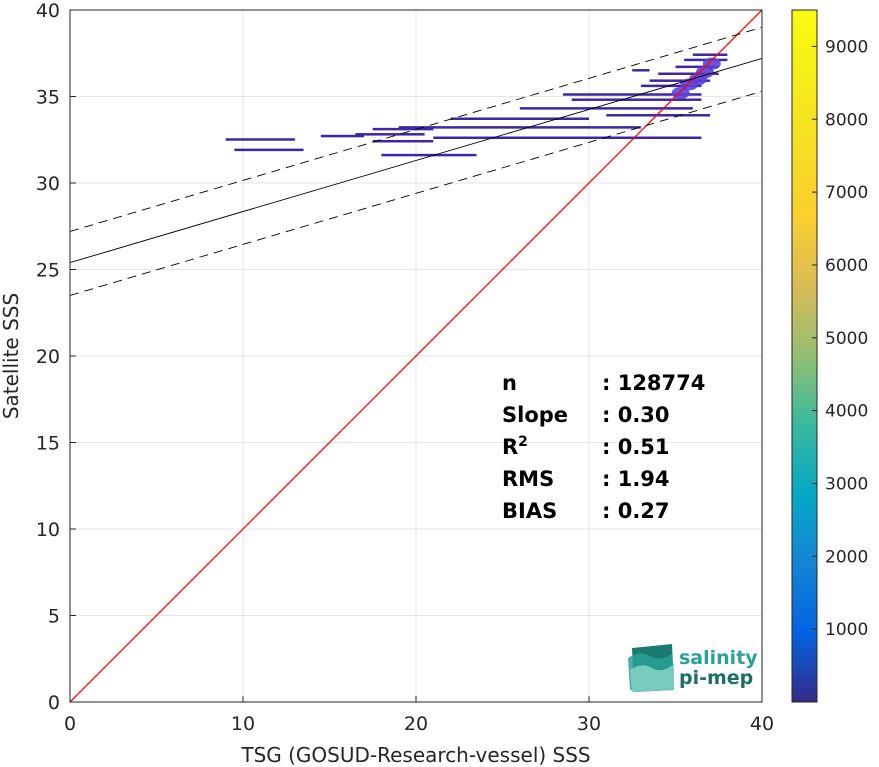  What do you see at coordinates (846, 339) in the screenshot?
I see `colorbar-tick-label: 5000` at bounding box center [846, 339].